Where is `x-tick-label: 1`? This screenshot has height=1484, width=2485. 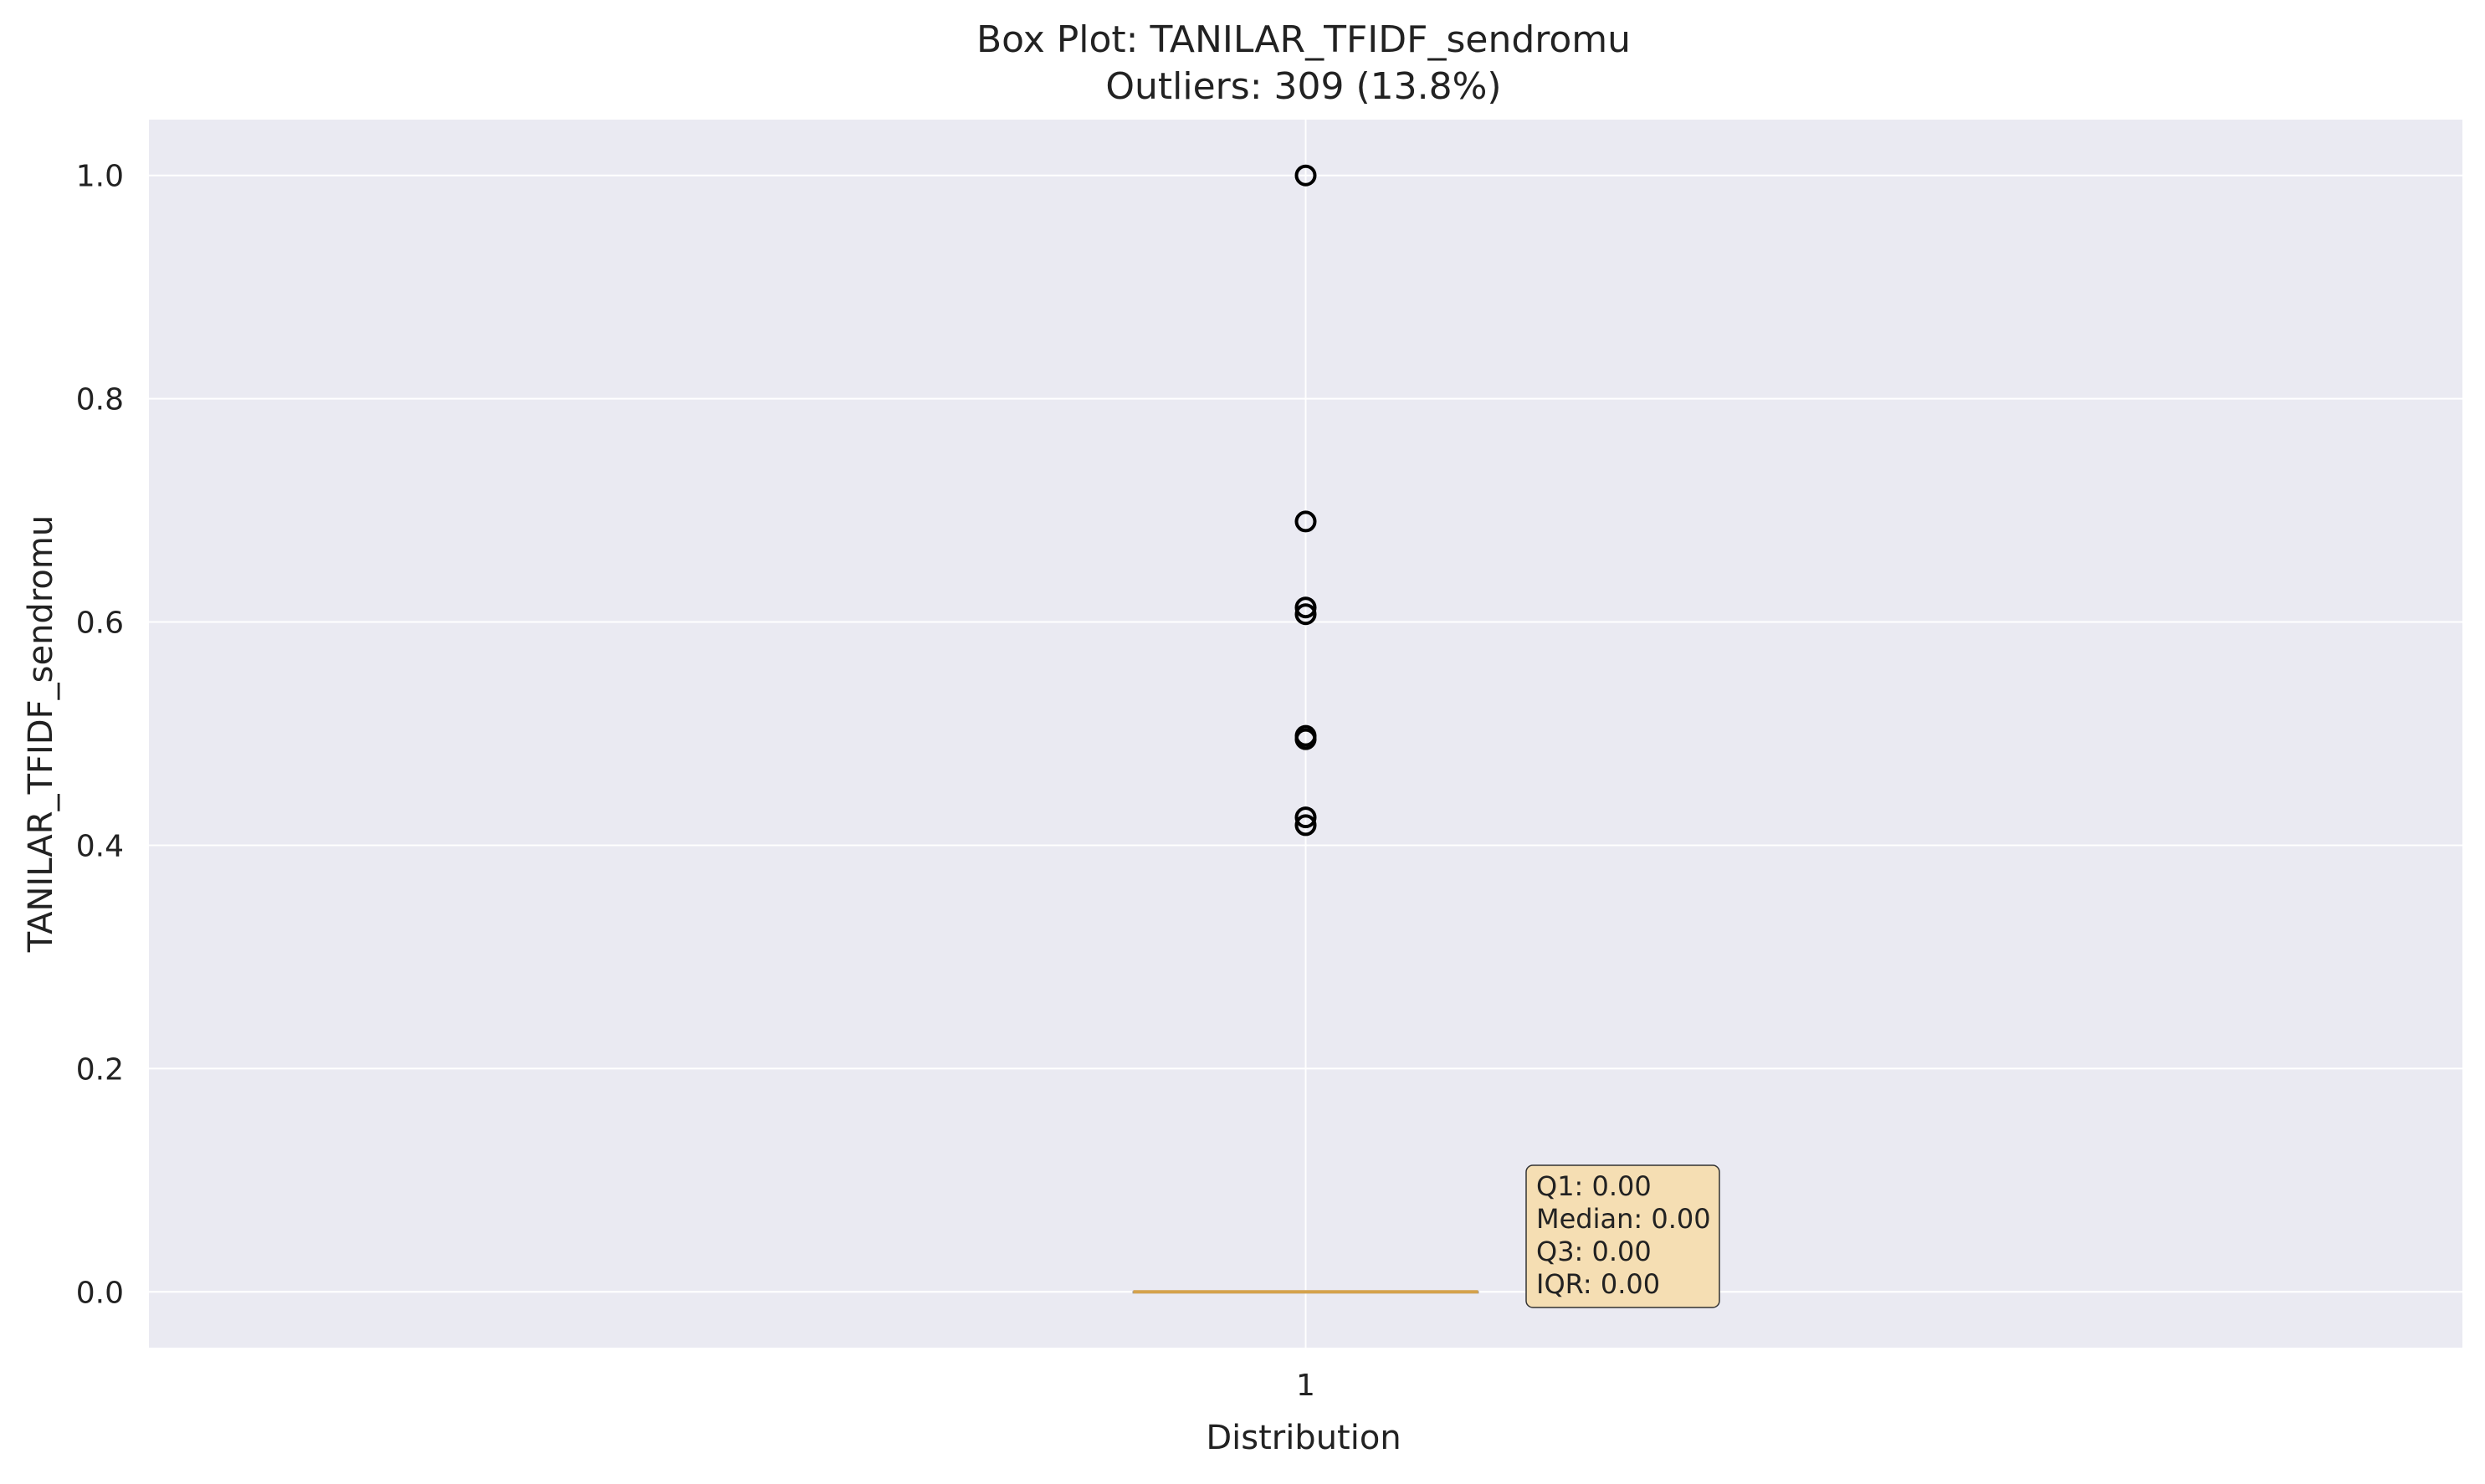 x-tick-label: 1 is located at coordinates (1305, 1386).